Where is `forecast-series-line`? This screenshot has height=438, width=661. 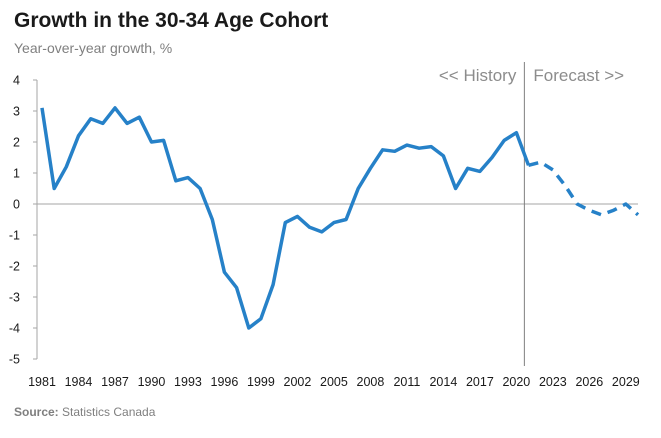 forecast-series-line is located at coordinates (584, 188).